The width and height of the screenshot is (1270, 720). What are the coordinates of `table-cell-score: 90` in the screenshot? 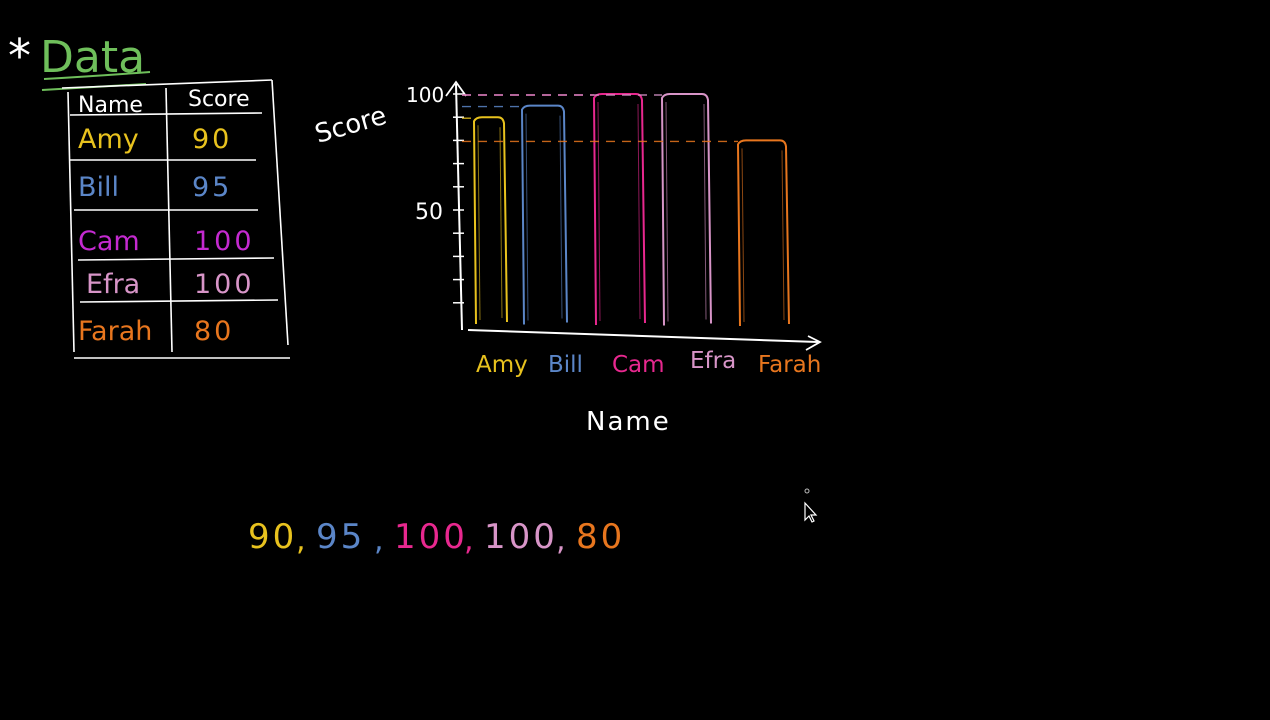 It's located at (212, 139).